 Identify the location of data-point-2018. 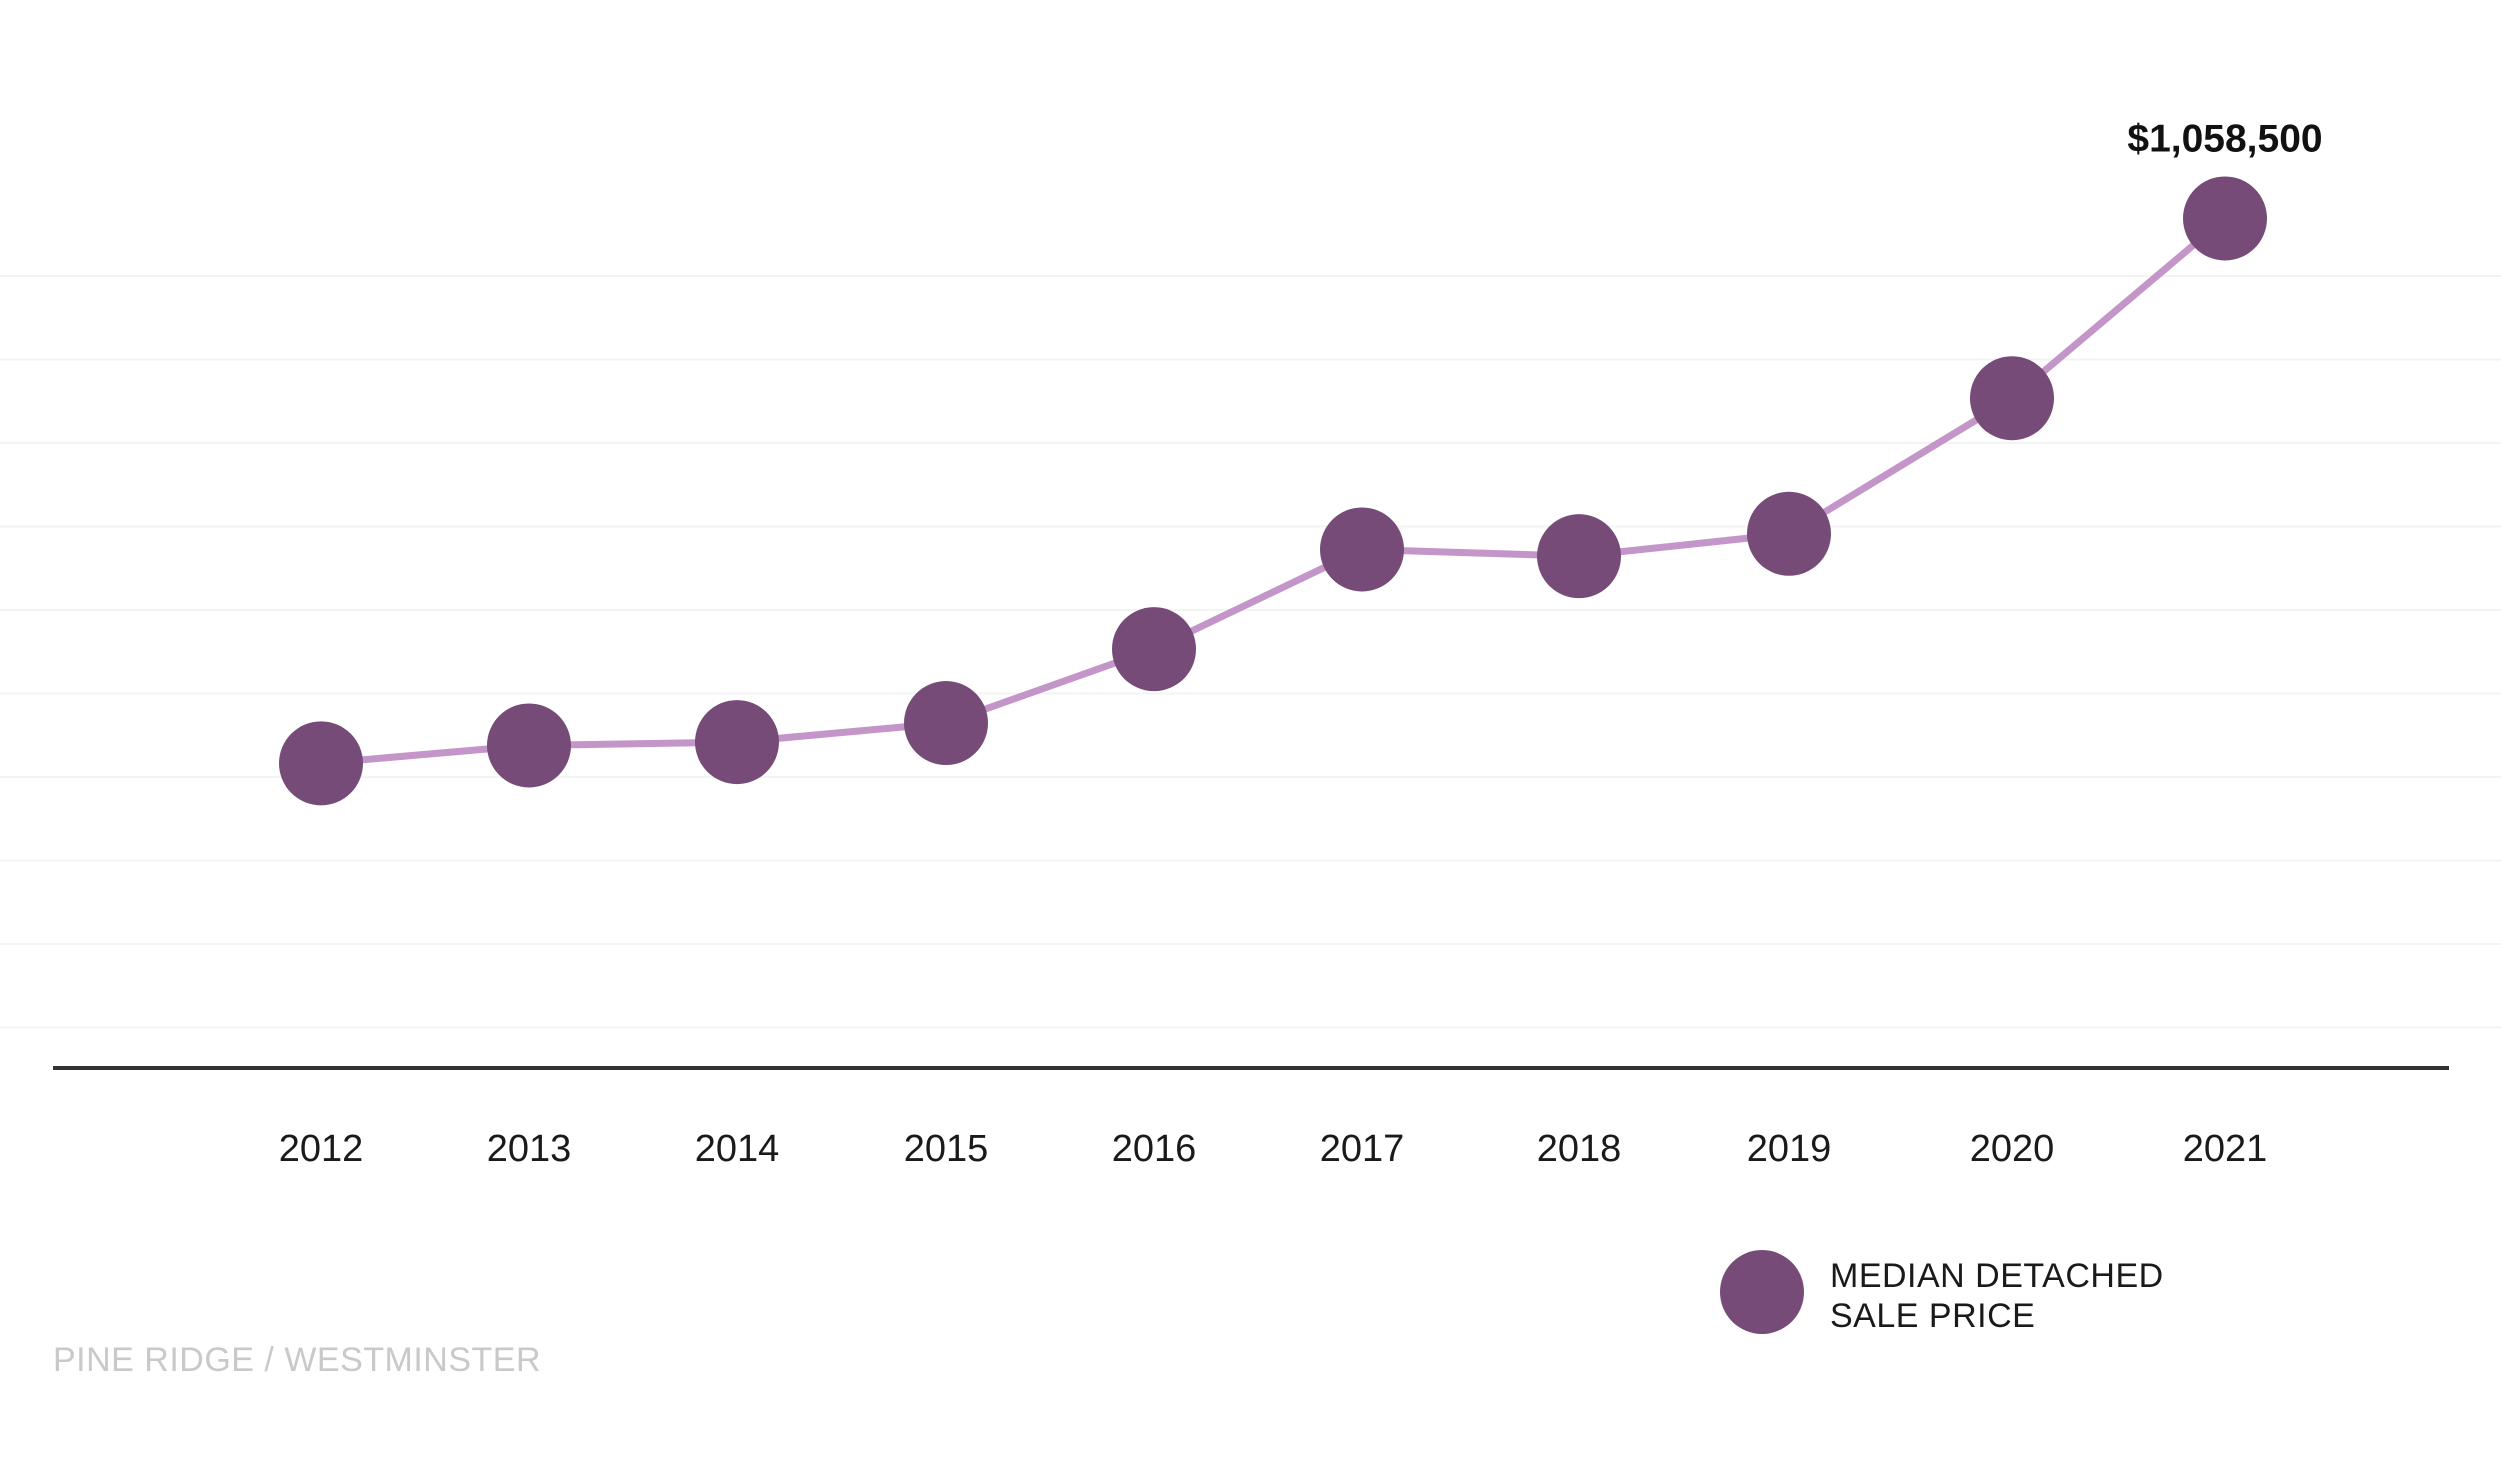
(1579, 556).